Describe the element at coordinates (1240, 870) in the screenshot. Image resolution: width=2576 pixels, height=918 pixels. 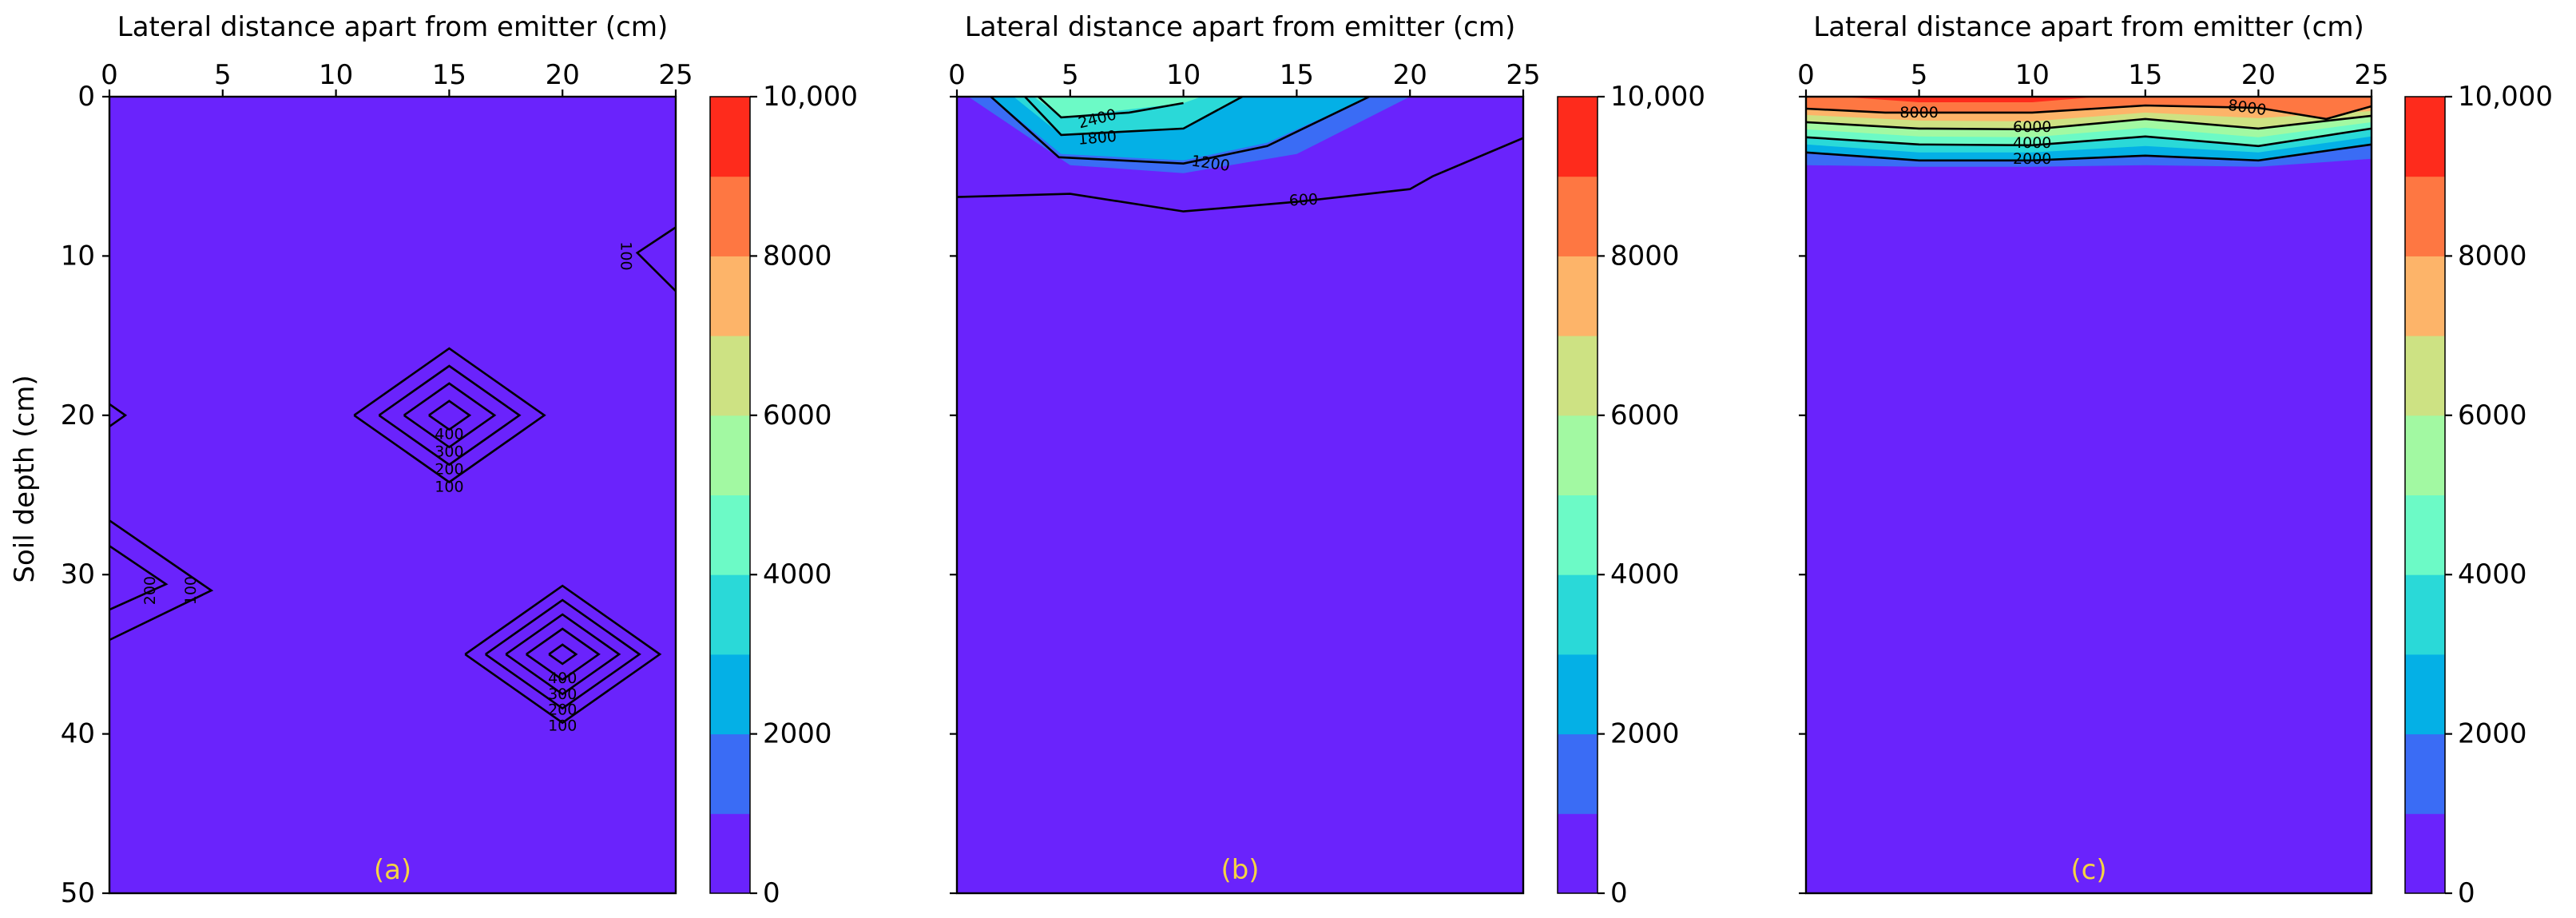
I see `panel-label: (b)` at that location.